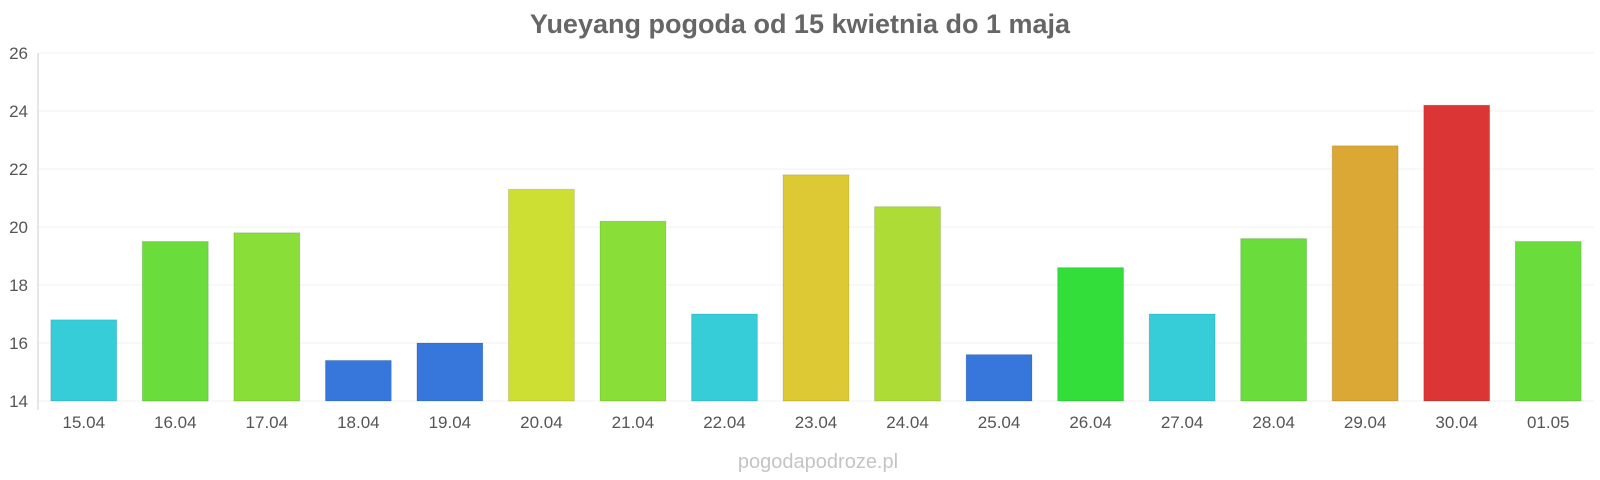 The width and height of the screenshot is (1600, 480). Describe the element at coordinates (175, 422) in the screenshot. I see `x-tick-label: 16.04` at that location.